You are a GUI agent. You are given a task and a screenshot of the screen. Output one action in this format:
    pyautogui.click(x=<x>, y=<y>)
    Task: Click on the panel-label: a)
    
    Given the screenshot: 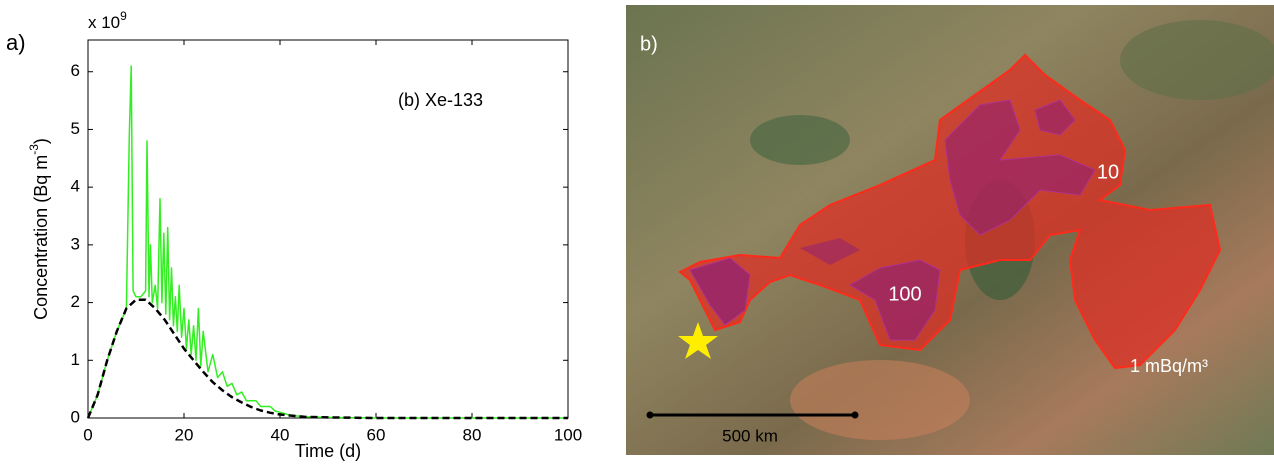 What is the action you would take?
    pyautogui.click(x=16, y=42)
    